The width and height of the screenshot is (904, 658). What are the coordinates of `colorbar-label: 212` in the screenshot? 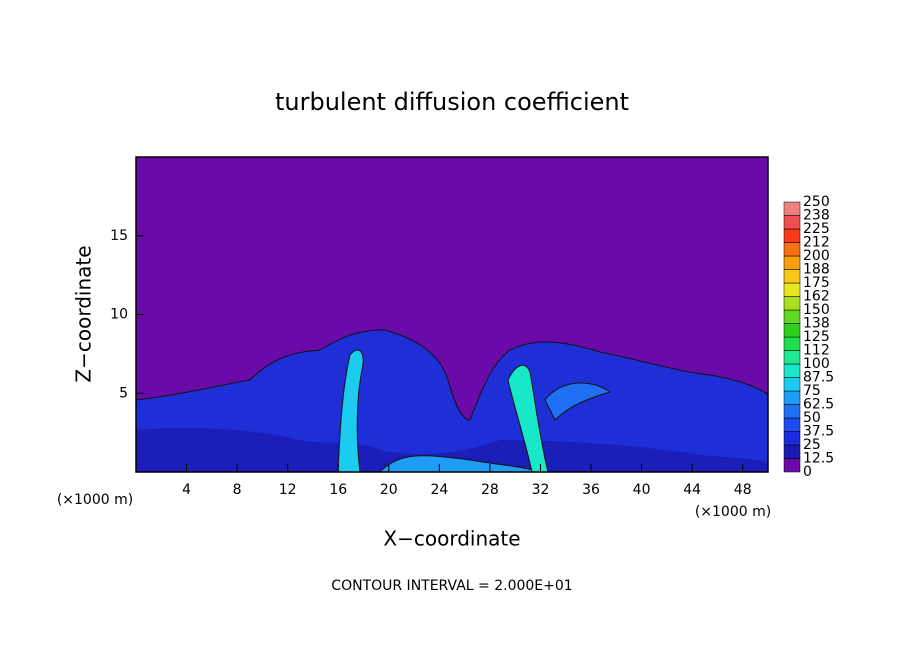 It's located at (816, 243).